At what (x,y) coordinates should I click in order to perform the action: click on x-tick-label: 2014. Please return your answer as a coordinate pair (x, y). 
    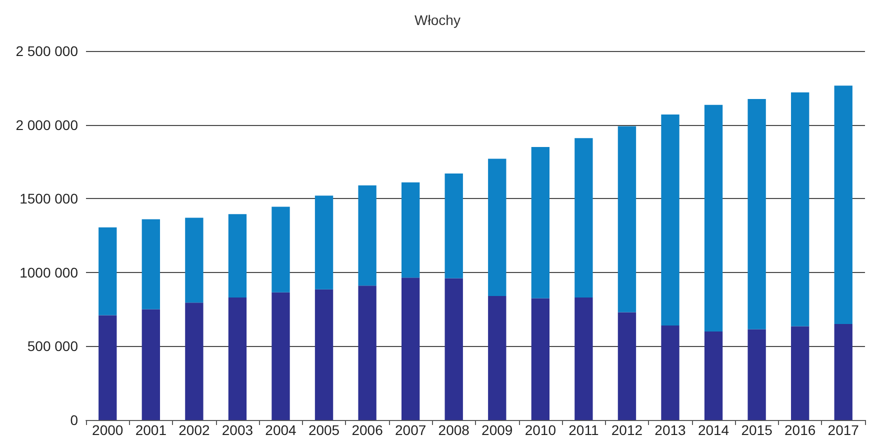
    Looking at the image, I should click on (714, 430).